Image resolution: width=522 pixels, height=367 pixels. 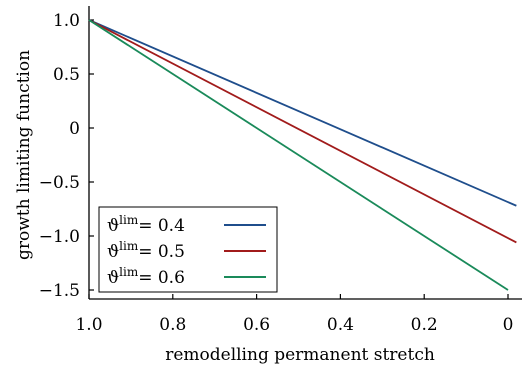 I want to click on x-tick-label: 1.0, so click(x=88, y=325).